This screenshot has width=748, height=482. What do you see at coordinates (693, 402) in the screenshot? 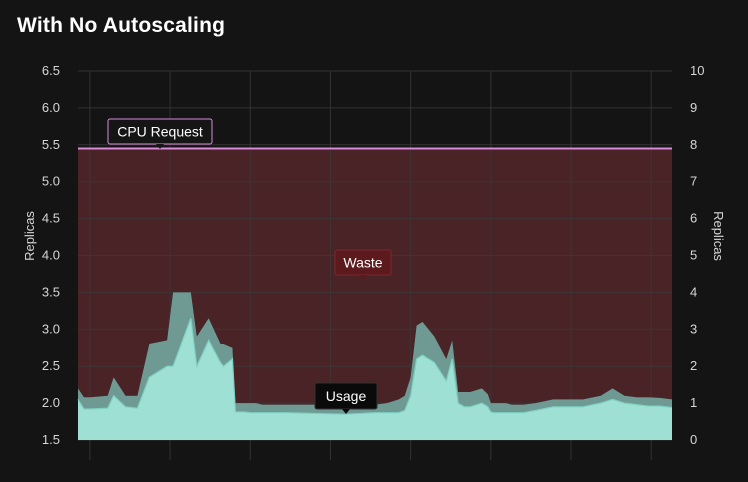
I see `y-right-tick-label: 1` at bounding box center [693, 402].